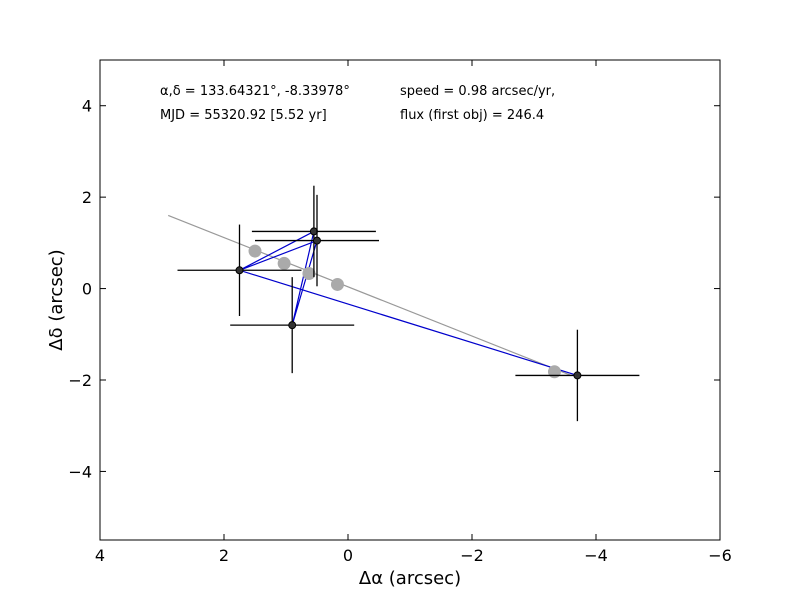  I want to click on x-axis-title: Δα (arcsec), so click(410, 578).